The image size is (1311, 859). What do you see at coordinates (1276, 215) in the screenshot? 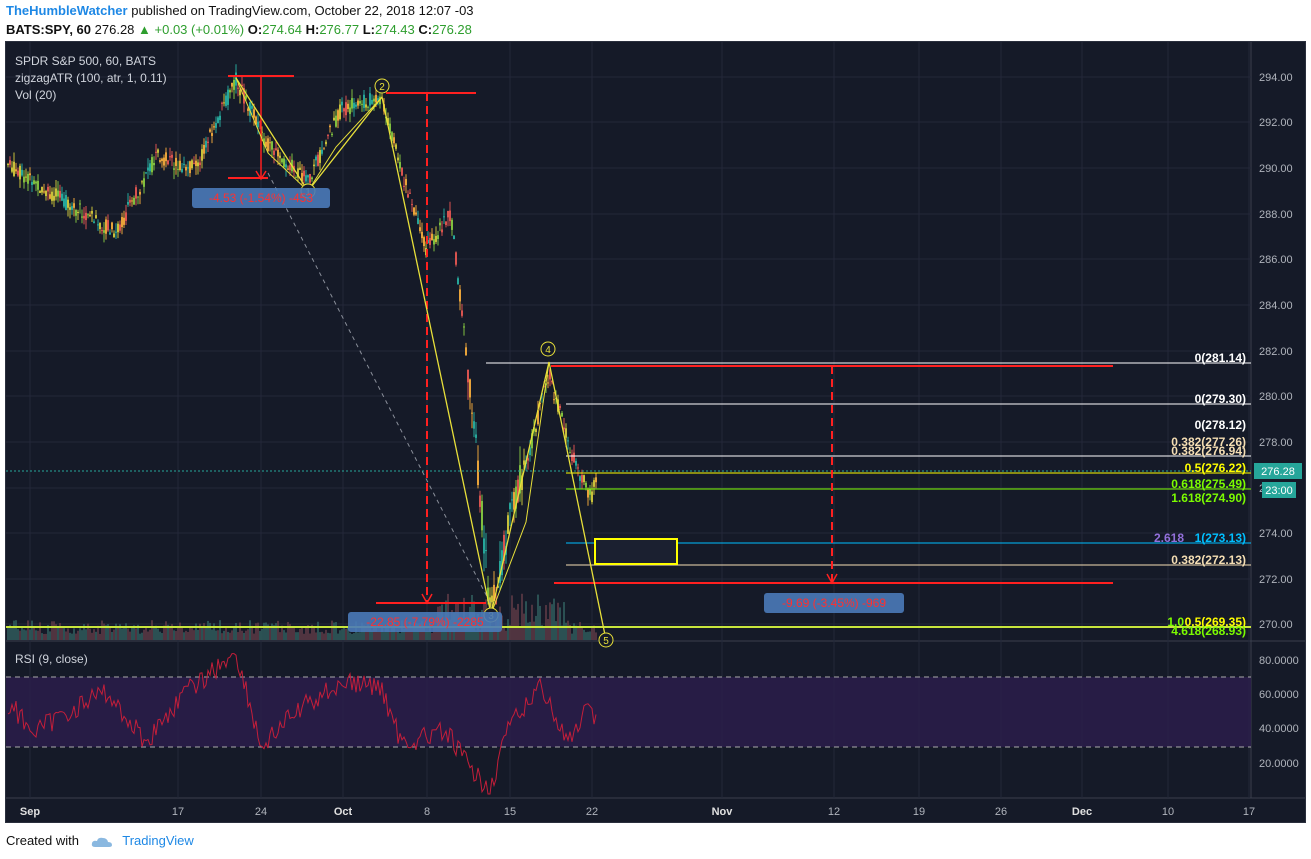
I see `price-tick: 288.00` at bounding box center [1276, 215].